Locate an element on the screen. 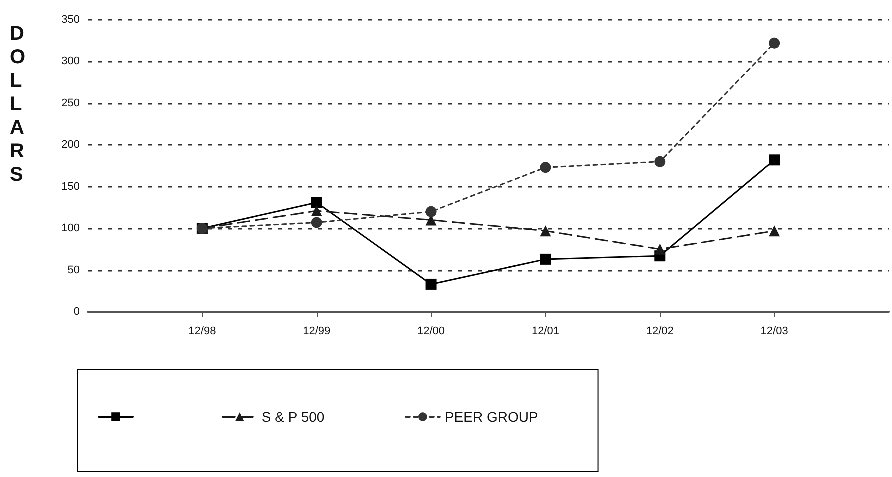 The width and height of the screenshot is (892, 477). y-tick-label: 250 is located at coordinates (71, 103).